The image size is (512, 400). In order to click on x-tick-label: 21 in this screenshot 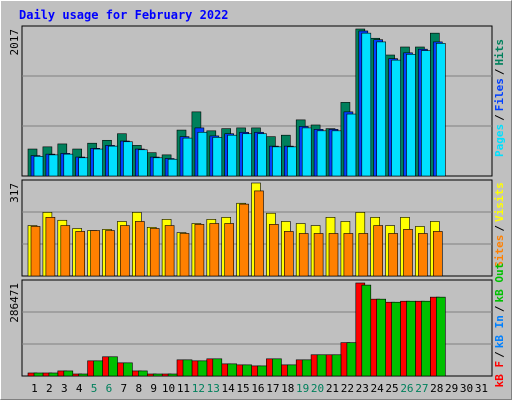, I will do `click(332, 388)`.